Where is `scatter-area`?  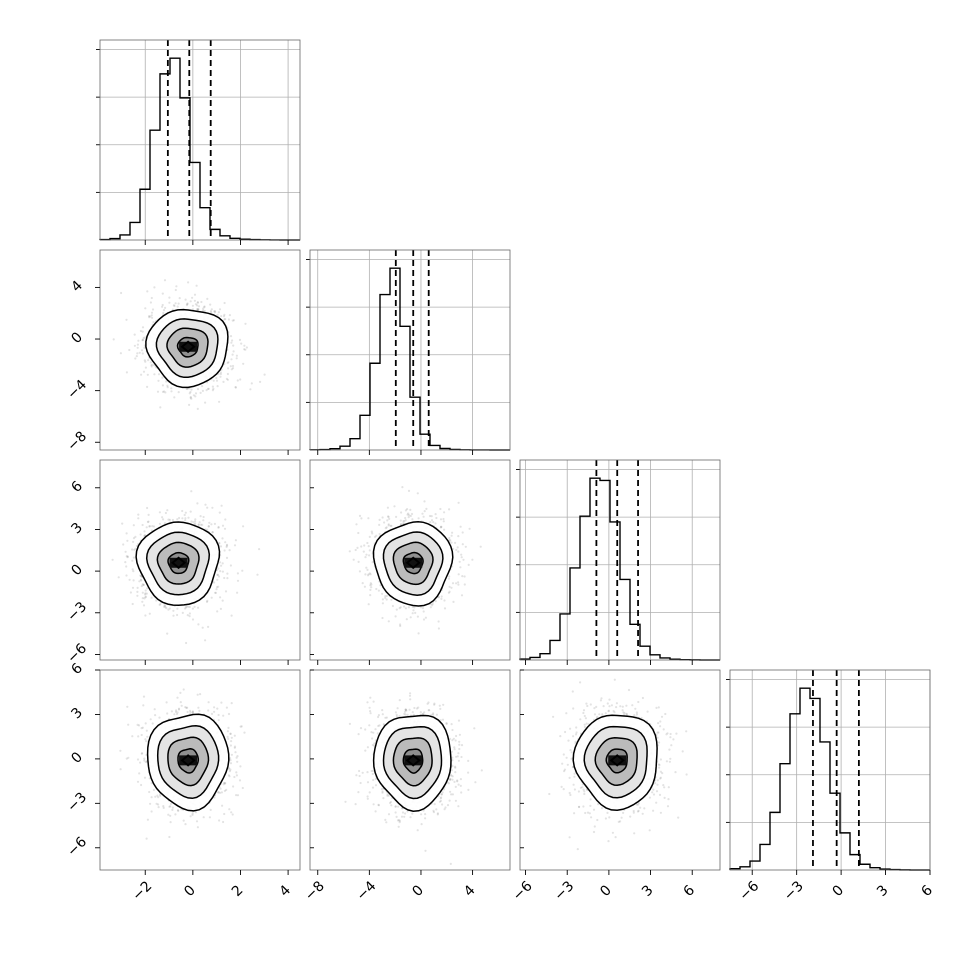 scatter-area is located at coordinates (182, 764).